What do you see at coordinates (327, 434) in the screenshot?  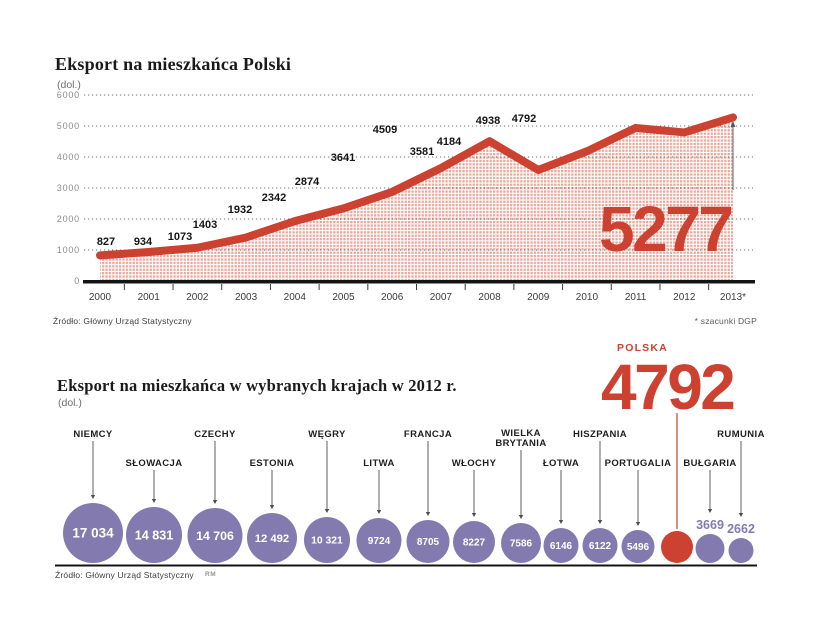 I see `country-label: WĘGRY` at bounding box center [327, 434].